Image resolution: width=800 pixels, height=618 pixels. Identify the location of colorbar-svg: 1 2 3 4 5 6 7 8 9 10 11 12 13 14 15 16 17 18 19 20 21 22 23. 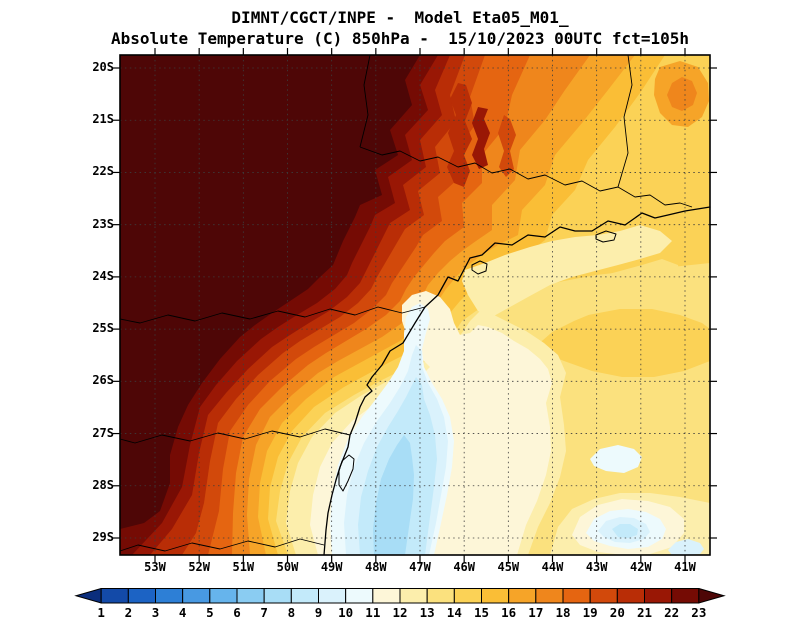
(400, 602).